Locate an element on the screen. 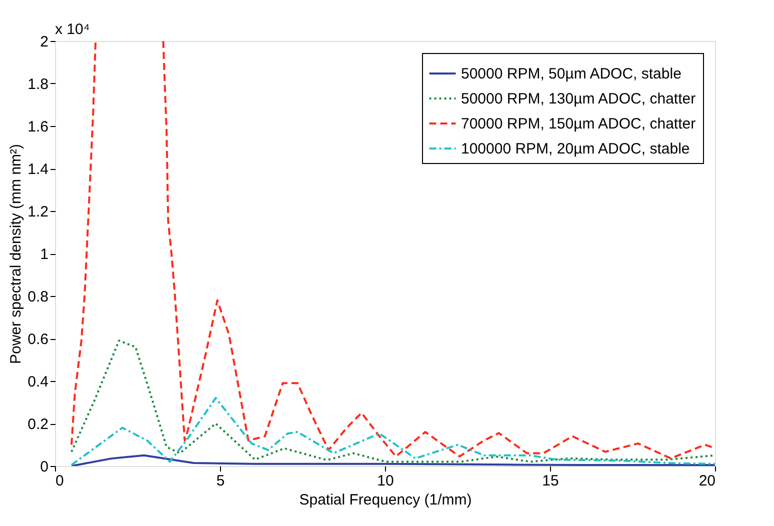 The image size is (774, 526). legend-label: 100000 RPM, 20µm ADOC, stable is located at coordinates (575, 149).